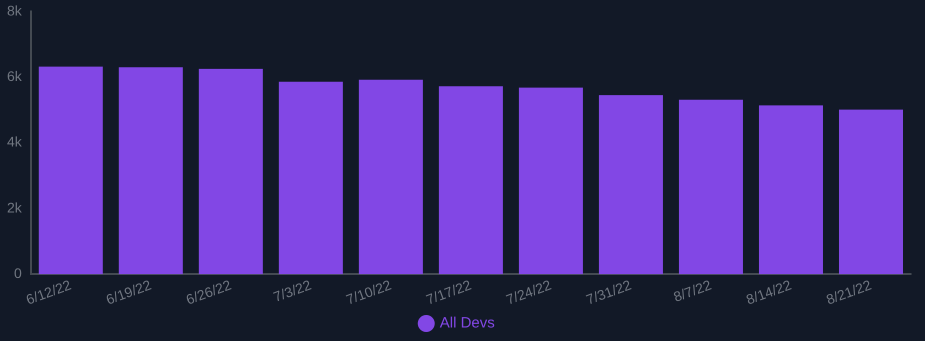  I want to click on x-tick-label: 6/19/22, so click(129, 292).